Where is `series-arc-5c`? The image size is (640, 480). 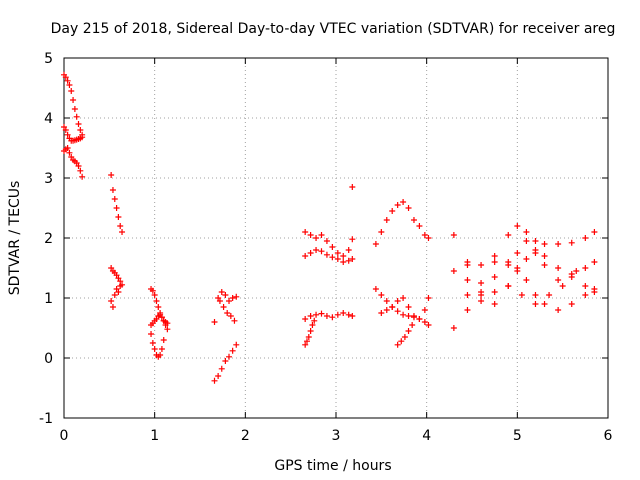 series-arc-5c is located at coordinates (329, 316).